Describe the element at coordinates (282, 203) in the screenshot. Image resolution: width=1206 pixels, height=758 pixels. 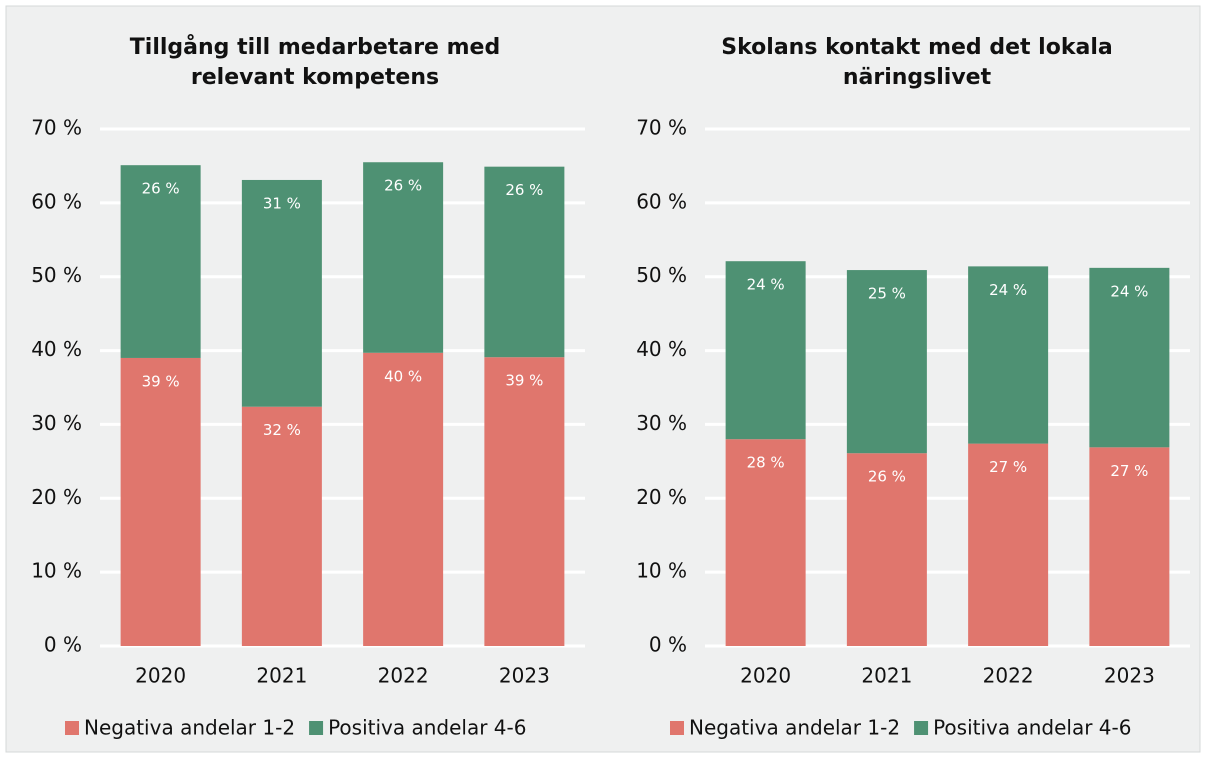
I see `value-label: 31 %` at that location.